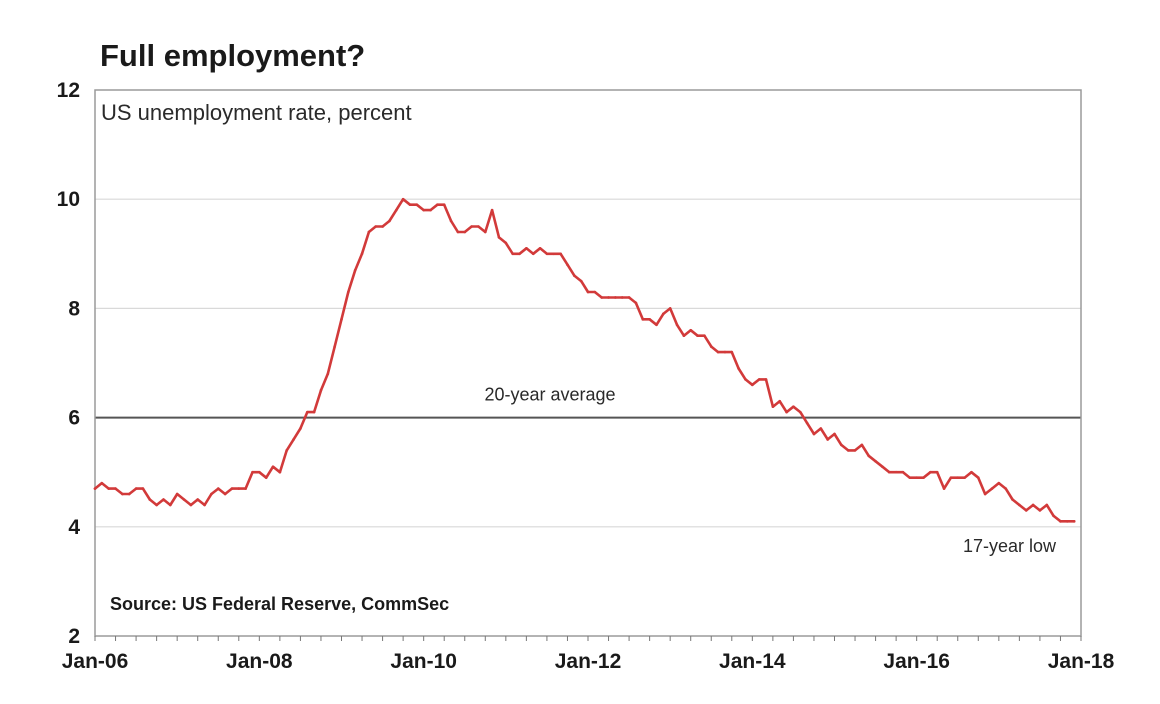 Image resolution: width=1160 pixels, height=704 pixels. Describe the element at coordinates (259, 661) in the screenshot. I see `x-tick-label: Jan-08` at that location.